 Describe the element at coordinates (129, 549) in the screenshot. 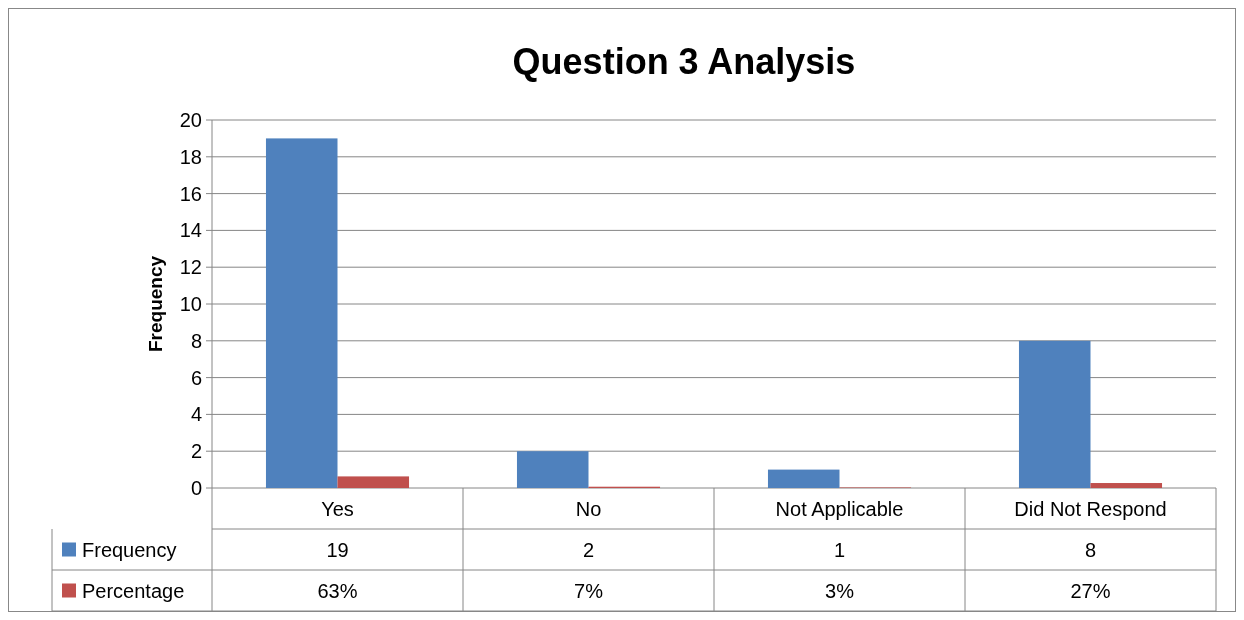

I see `legend-label: Frequency` at that location.